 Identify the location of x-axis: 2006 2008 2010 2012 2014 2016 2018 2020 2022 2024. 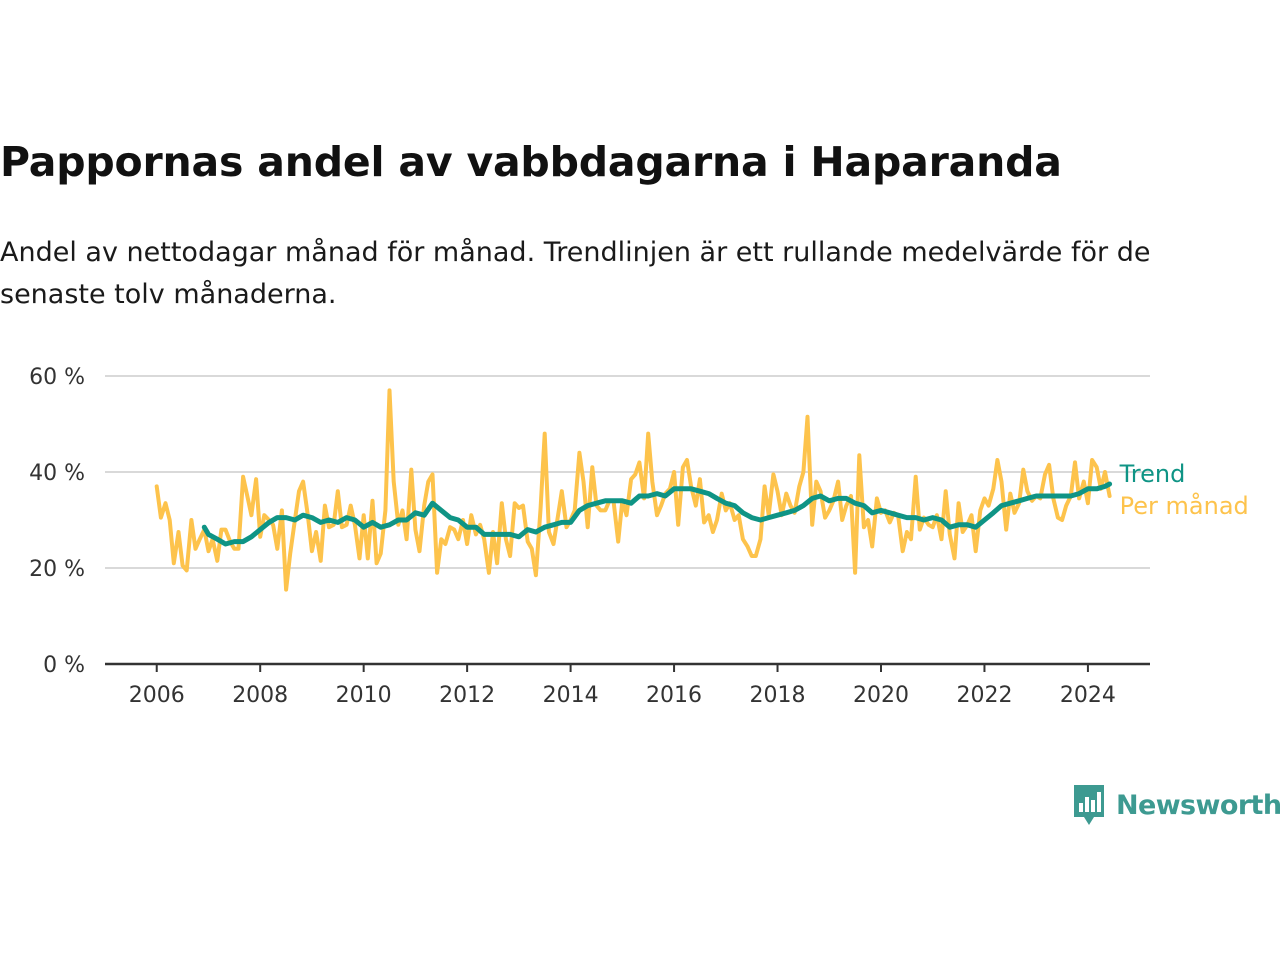
(627, 685).